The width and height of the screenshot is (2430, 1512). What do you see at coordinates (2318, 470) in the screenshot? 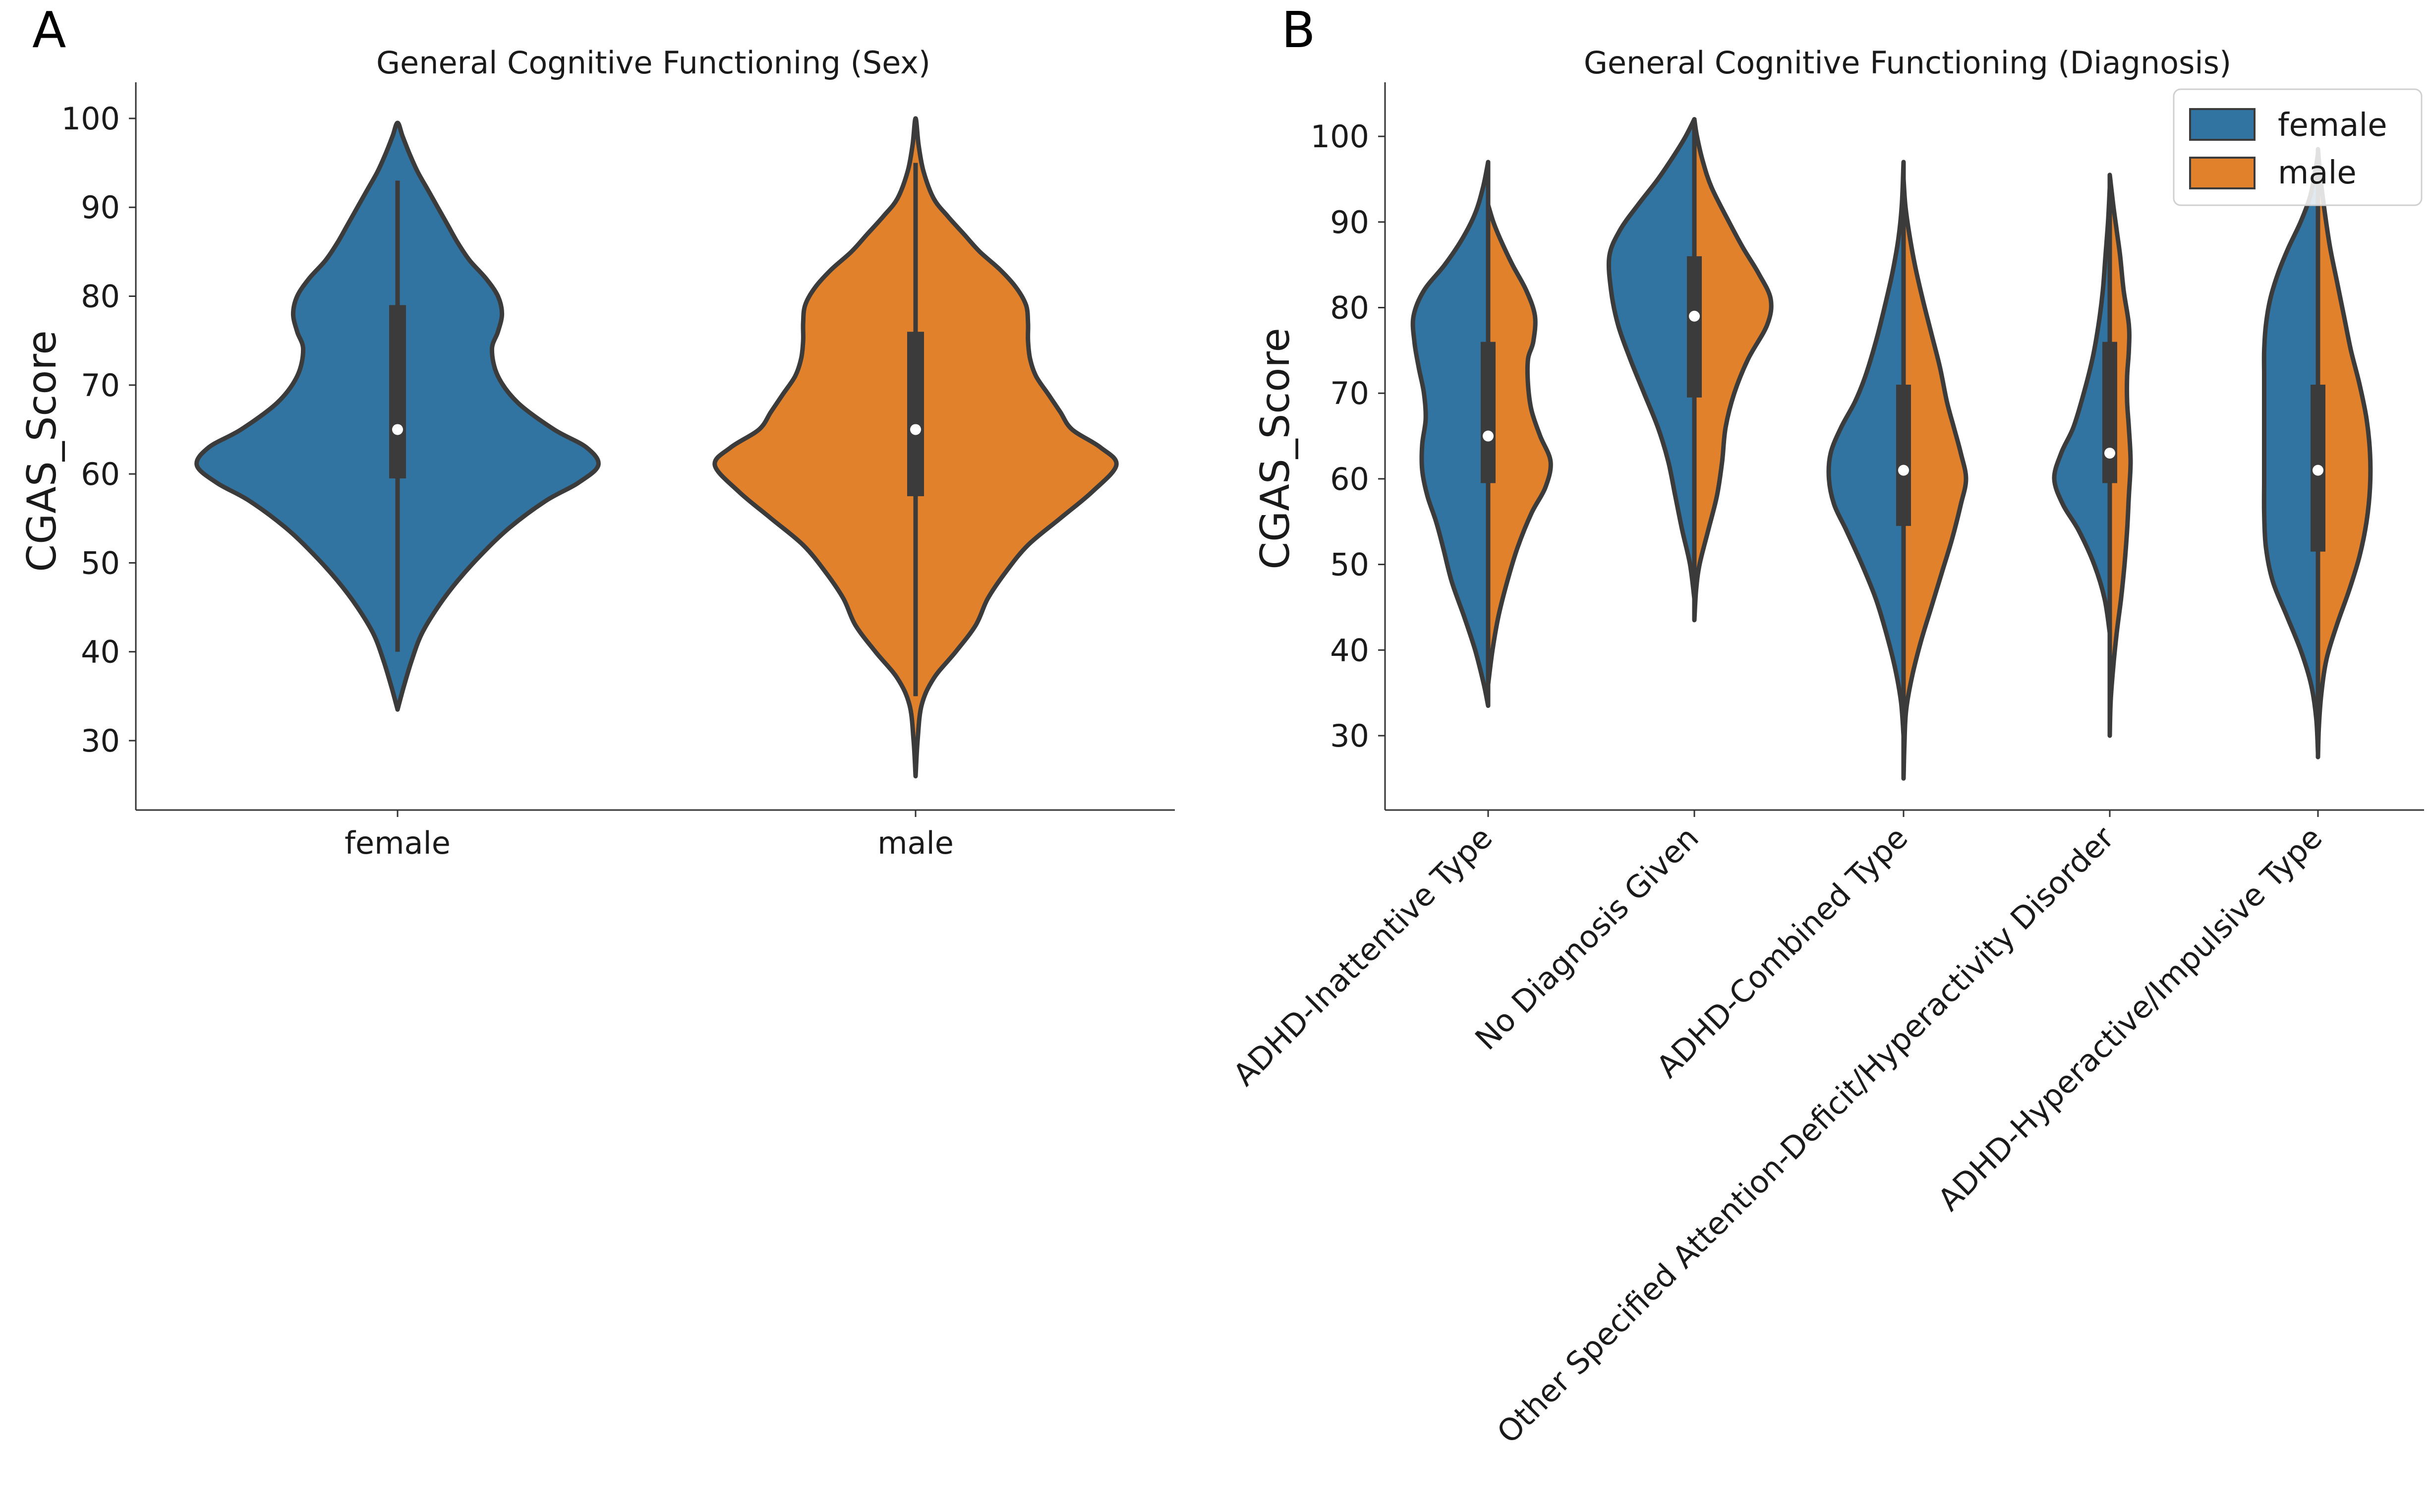
I see `median-dot-adhd-hyperactive-impulsive-type` at bounding box center [2318, 470].